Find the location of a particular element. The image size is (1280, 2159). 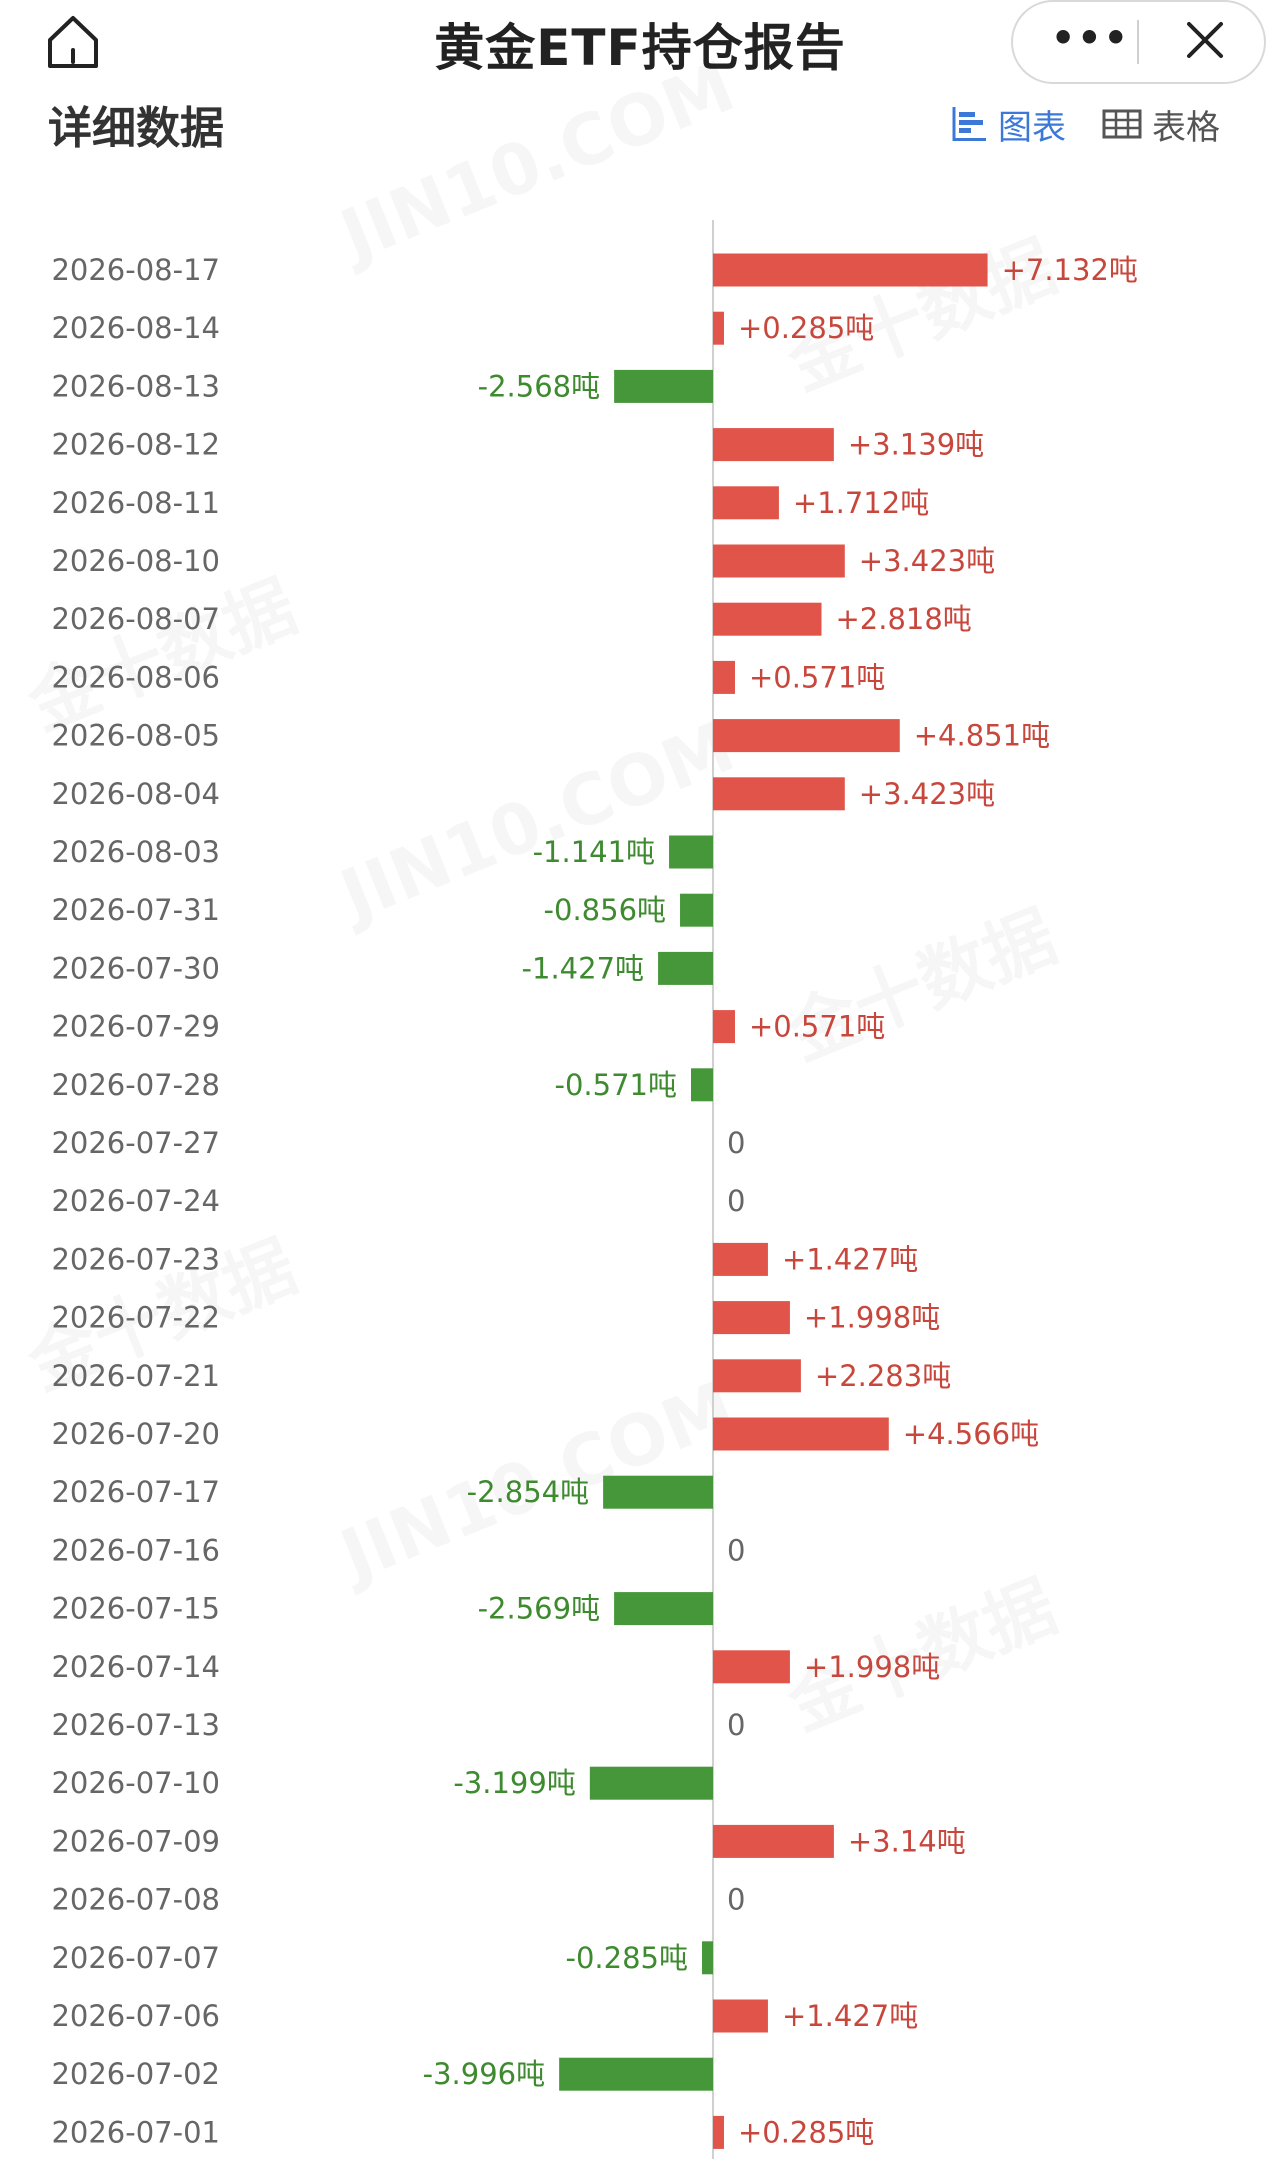

date-label: 2026-07-28 is located at coordinates (135, 1085).